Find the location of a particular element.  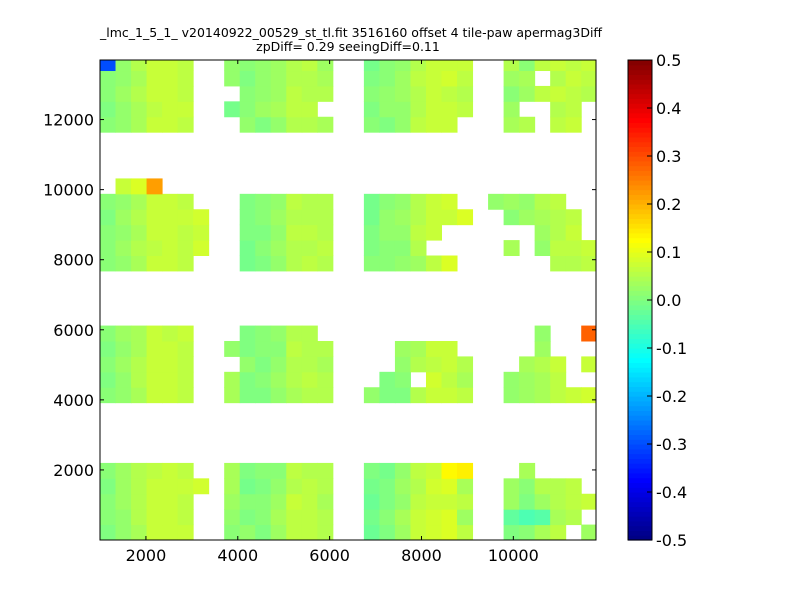

colorbar: -0.5 -0.4 -0.3 -0.2 -0.1 0.0 0.1 0.2 0.3 0.4 0.5 is located at coordinates (657, 300).